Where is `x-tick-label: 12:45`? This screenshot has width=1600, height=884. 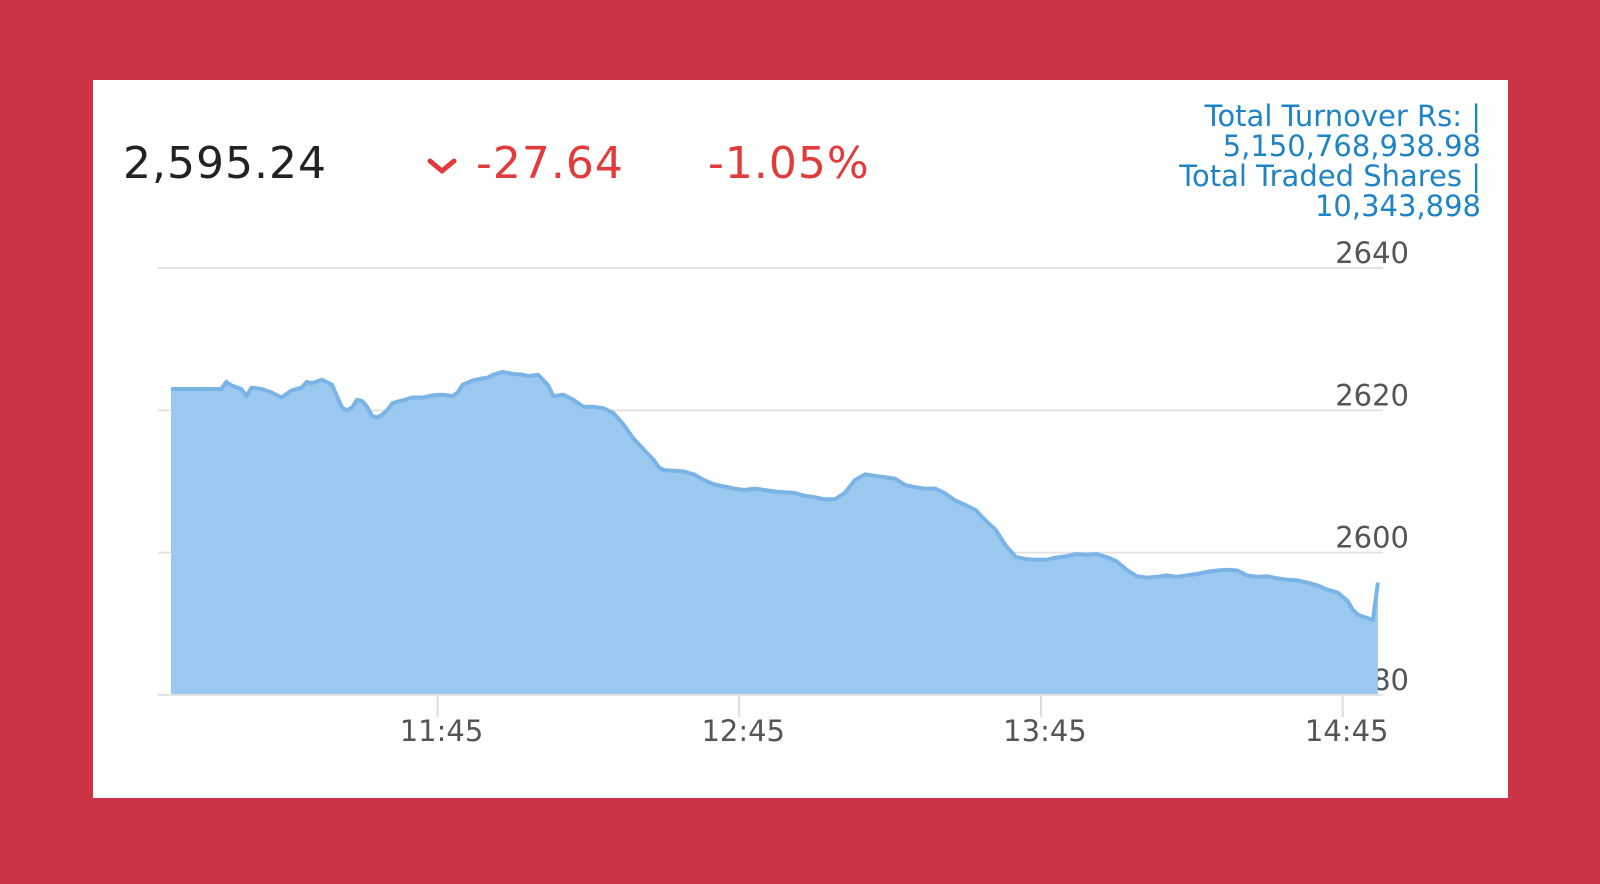 x-tick-label: 12:45 is located at coordinates (743, 731).